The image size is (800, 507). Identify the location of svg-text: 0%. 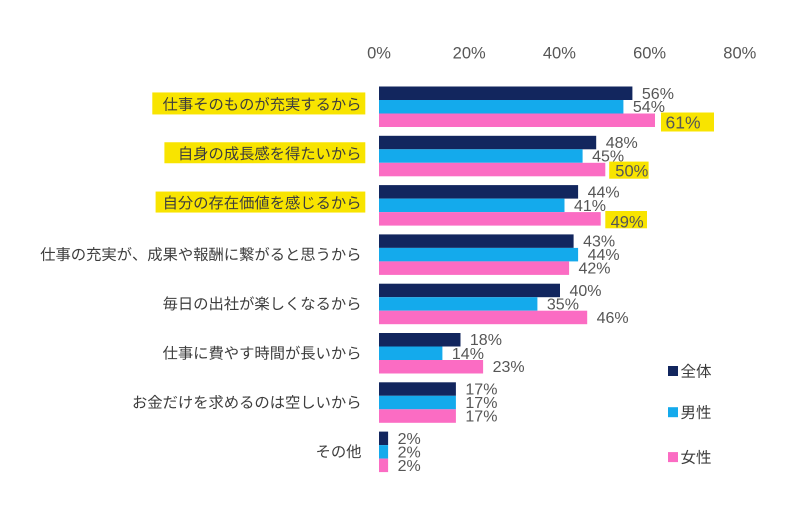
(379, 54).